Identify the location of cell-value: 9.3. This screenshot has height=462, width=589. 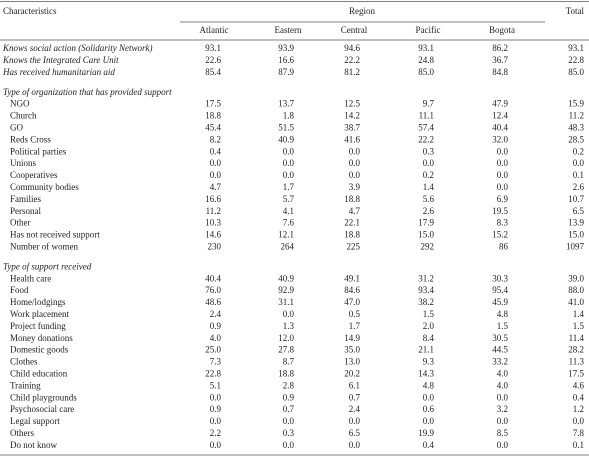
(429, 362).